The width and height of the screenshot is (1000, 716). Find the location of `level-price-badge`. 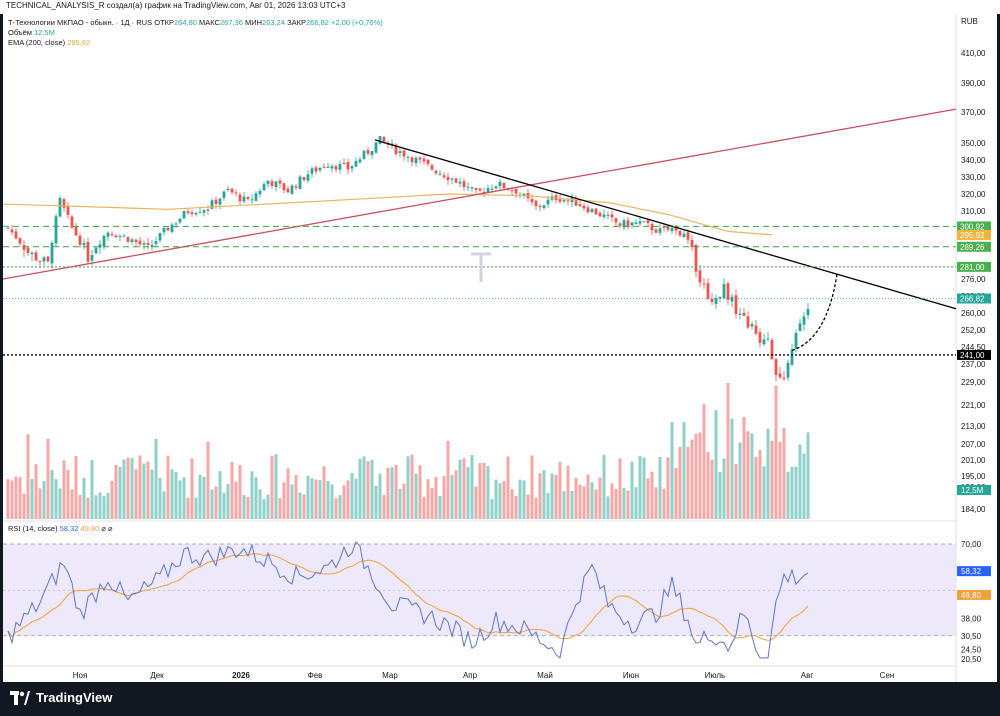

level-price-badge is located at coordinates (974, 246).